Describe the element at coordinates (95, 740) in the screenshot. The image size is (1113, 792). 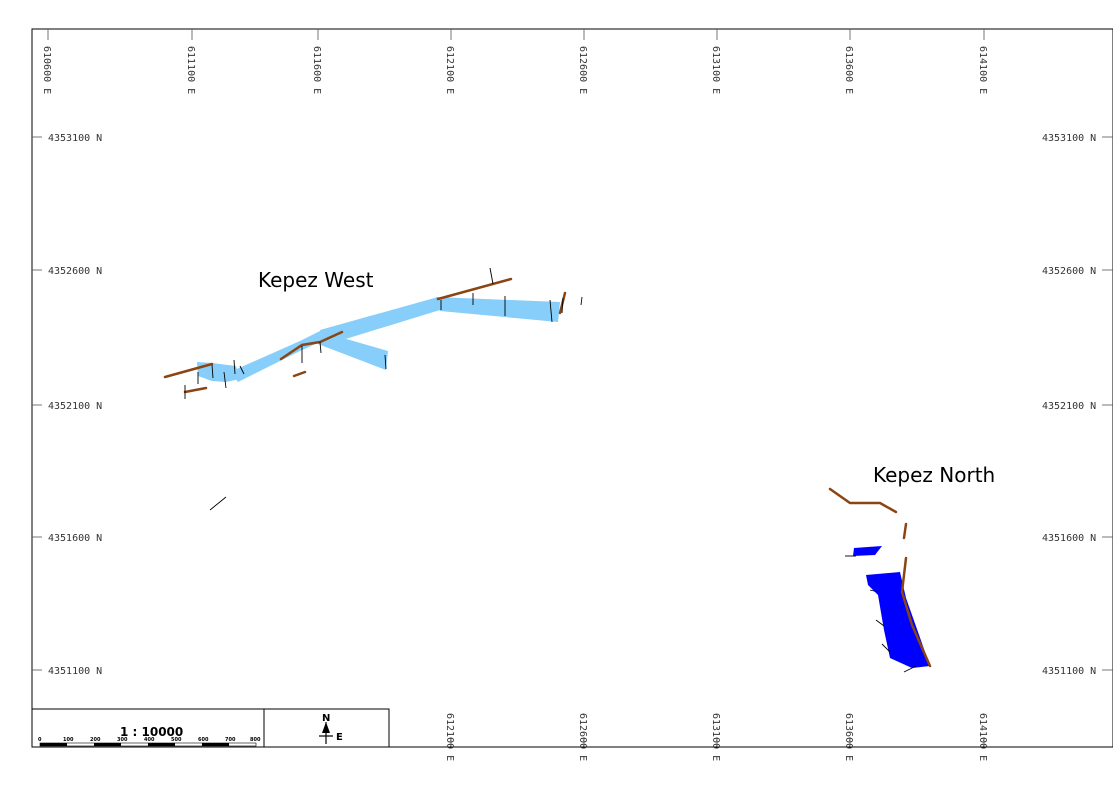
I see `scale-tick-label: 200` at that location.